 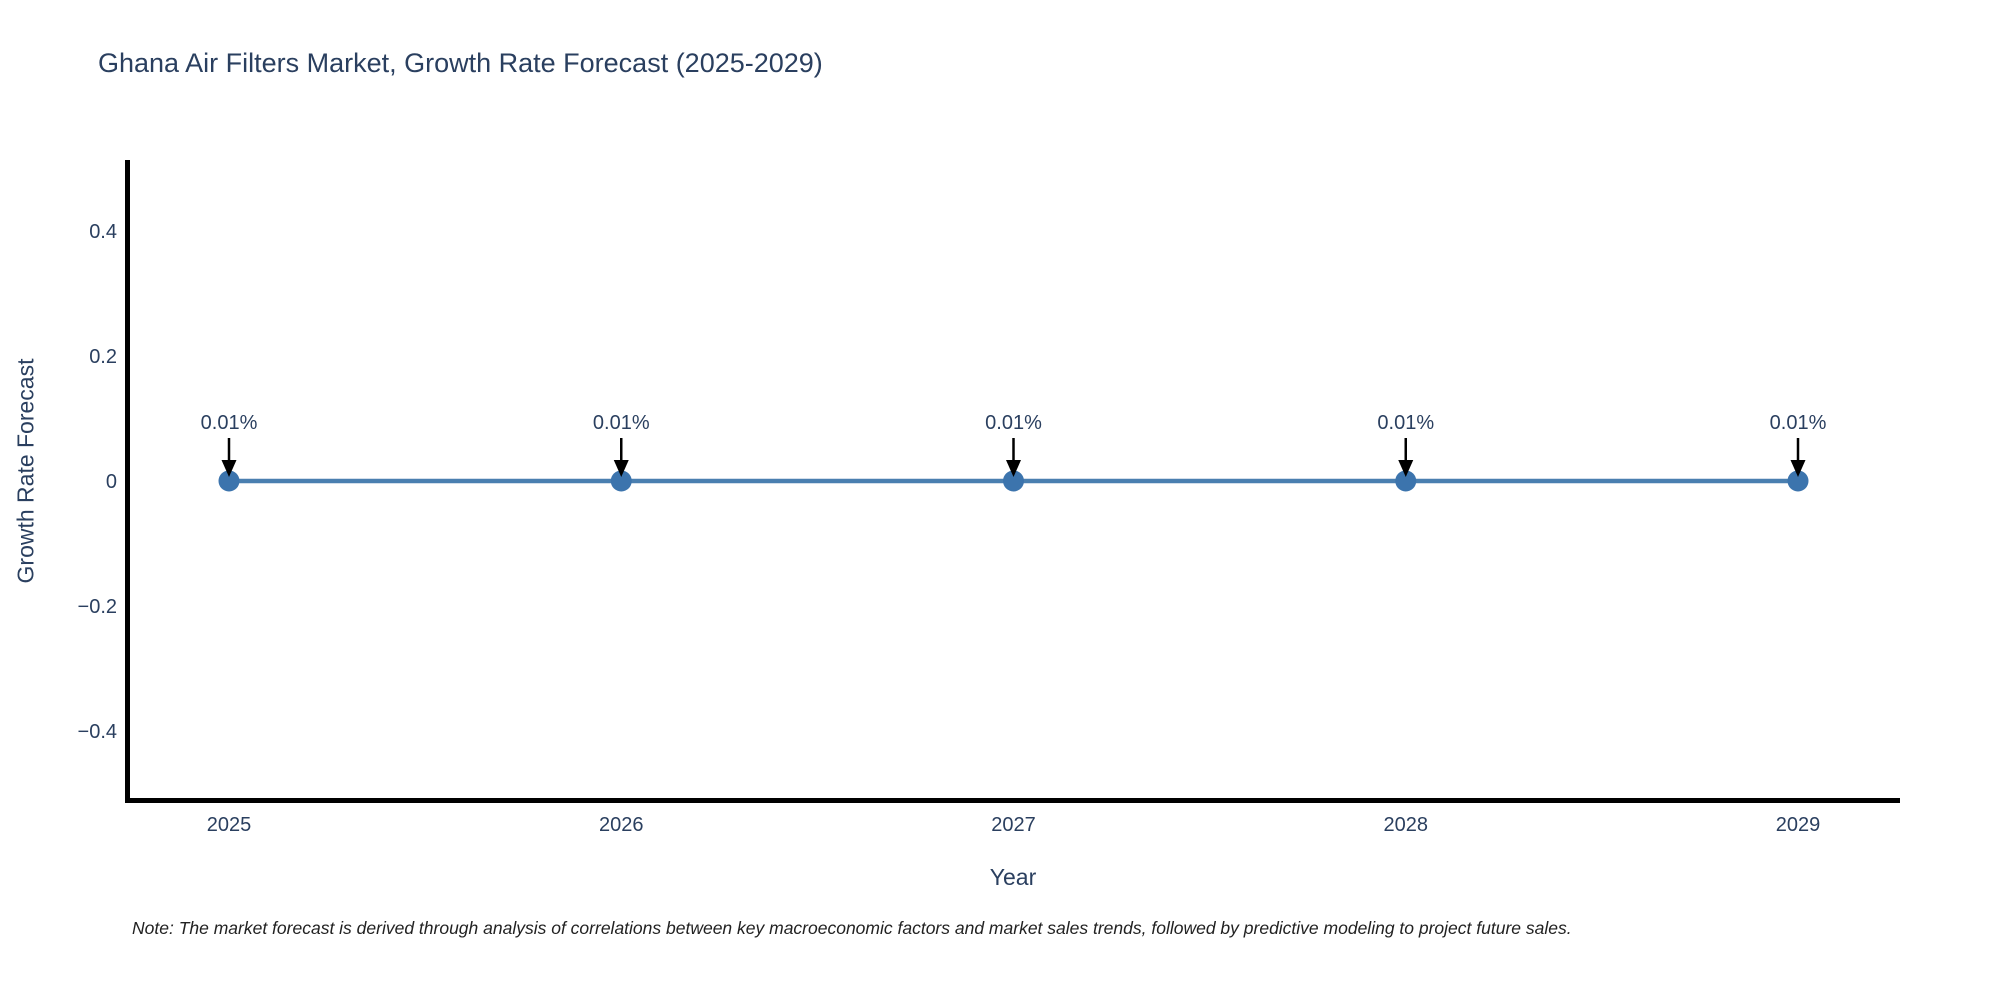 I want to click on x-tick-label: 2028, so click(x=1406, y=825).